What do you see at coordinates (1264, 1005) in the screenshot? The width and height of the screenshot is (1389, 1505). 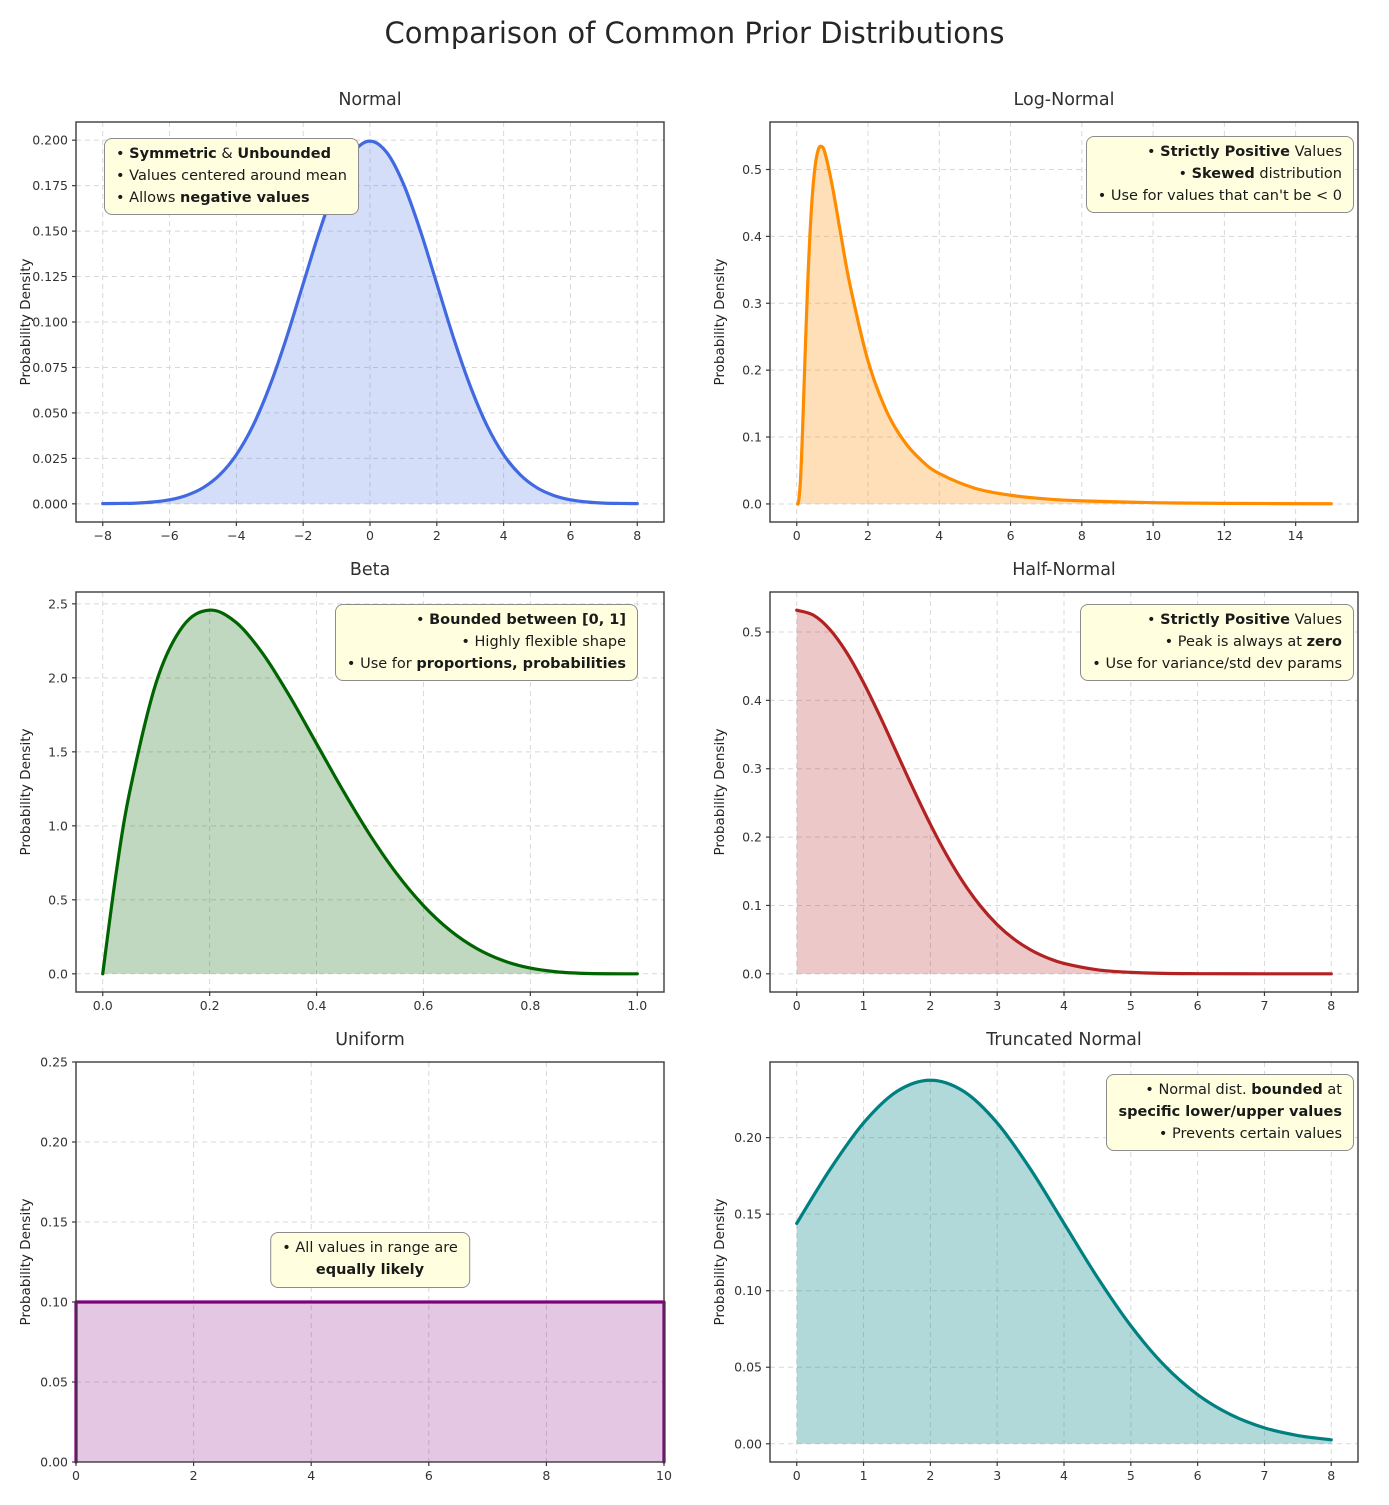 I see `x-tick-label: 7` at bounding box center [1264, 1005].